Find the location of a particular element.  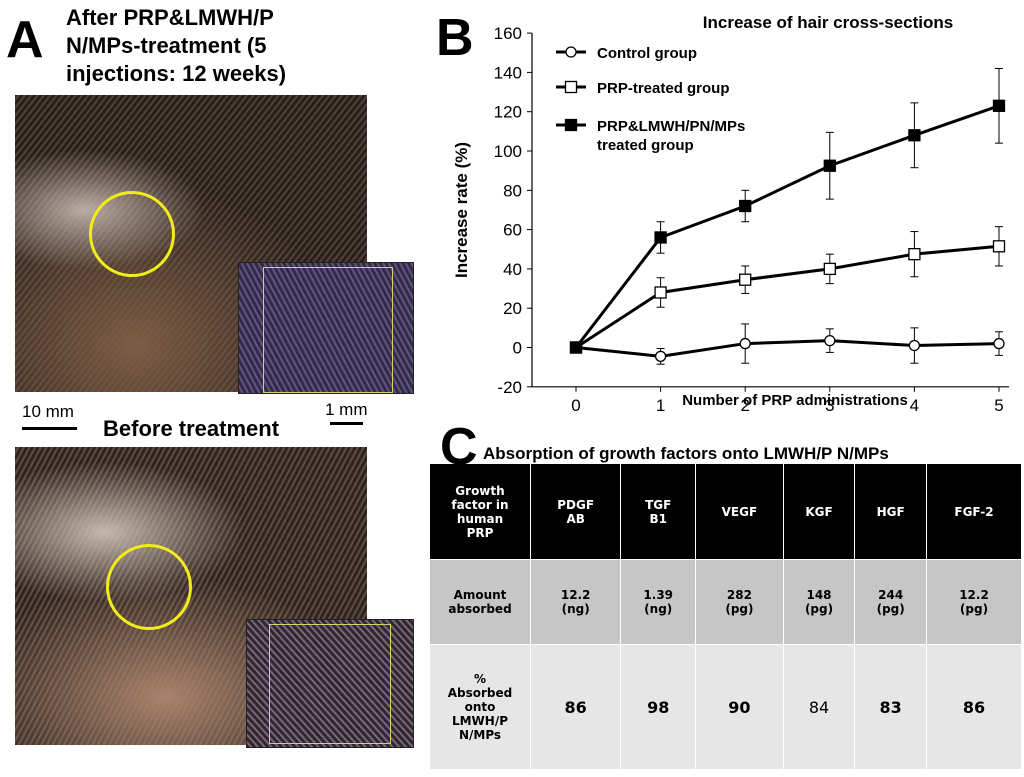

legend-label: Control group is located at coordinates (647, 53).